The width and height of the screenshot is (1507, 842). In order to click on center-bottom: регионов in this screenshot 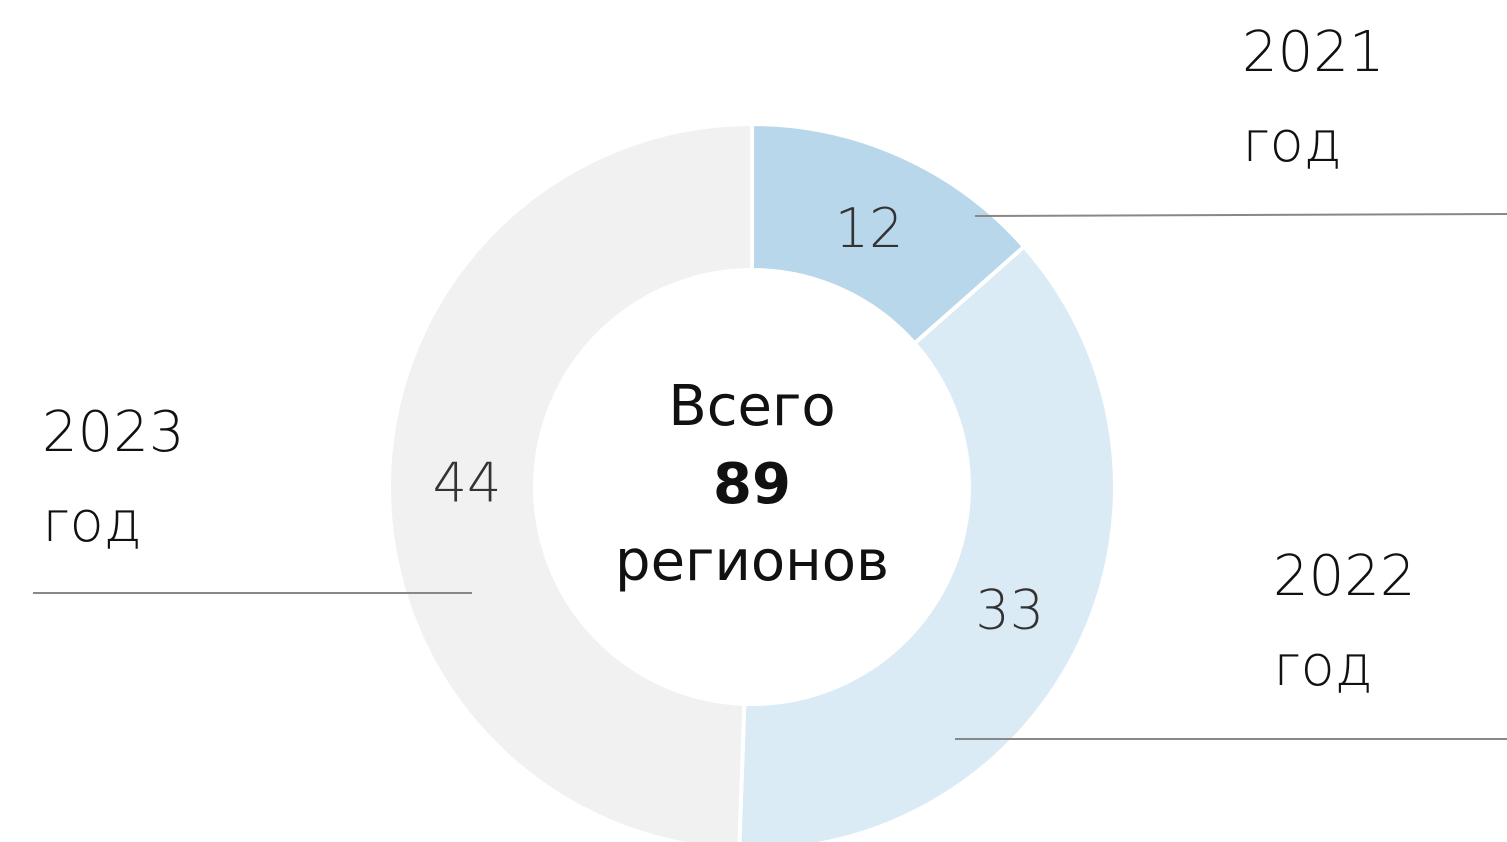, I will do `click(752, 561)`.